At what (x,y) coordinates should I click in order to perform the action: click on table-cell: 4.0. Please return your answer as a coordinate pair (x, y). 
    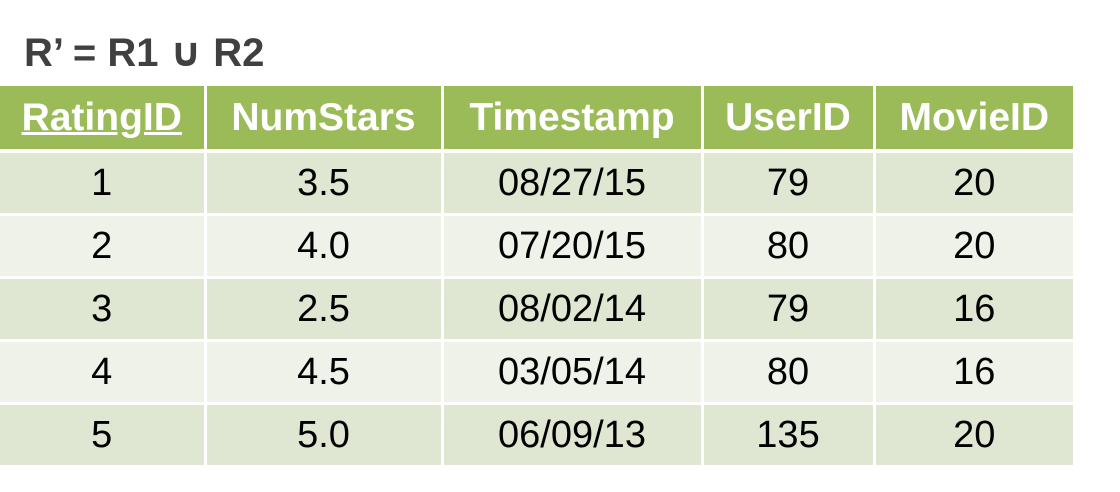
    Looking at the image, I should click on (322, 246).